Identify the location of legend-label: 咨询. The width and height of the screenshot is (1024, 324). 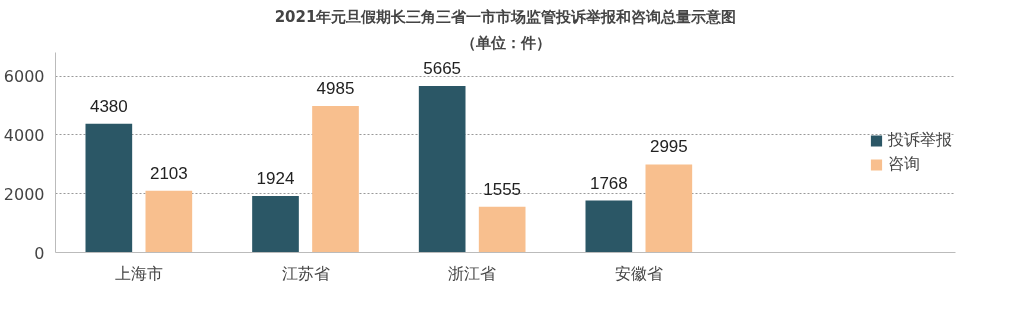
(903, 164).